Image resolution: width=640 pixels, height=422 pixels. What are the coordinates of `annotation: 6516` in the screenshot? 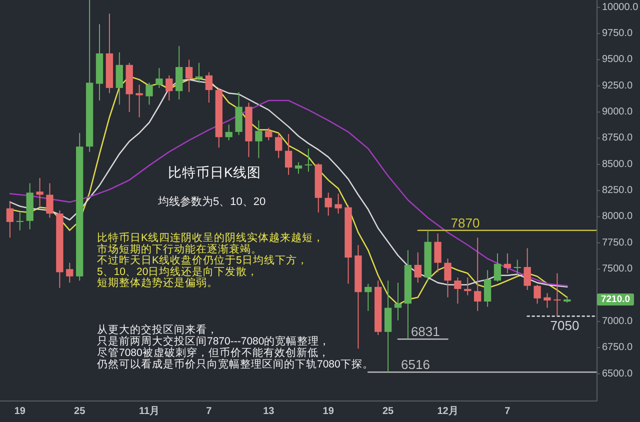 It's located at (415, 364).